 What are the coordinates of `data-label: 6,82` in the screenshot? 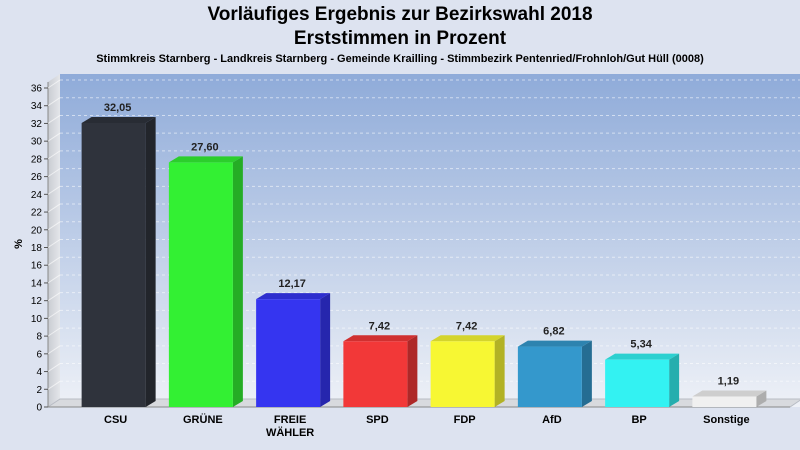 It's located at (553, 332).